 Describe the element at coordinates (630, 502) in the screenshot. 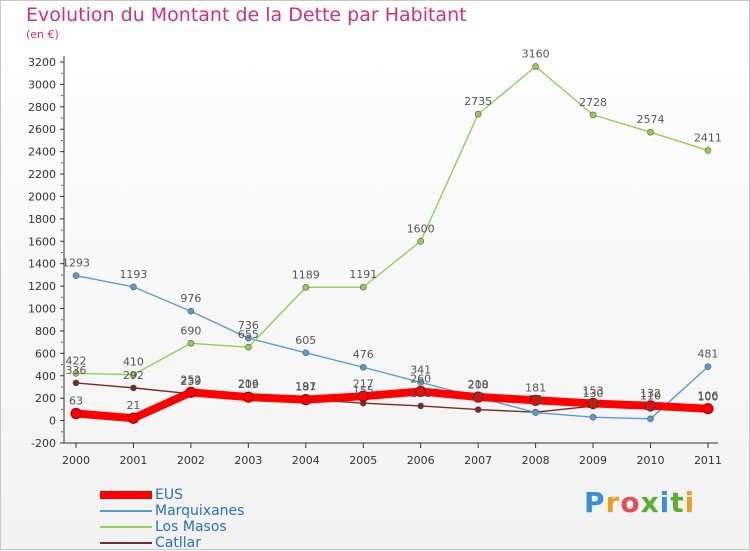

I see `logo-letter: o` at that location.